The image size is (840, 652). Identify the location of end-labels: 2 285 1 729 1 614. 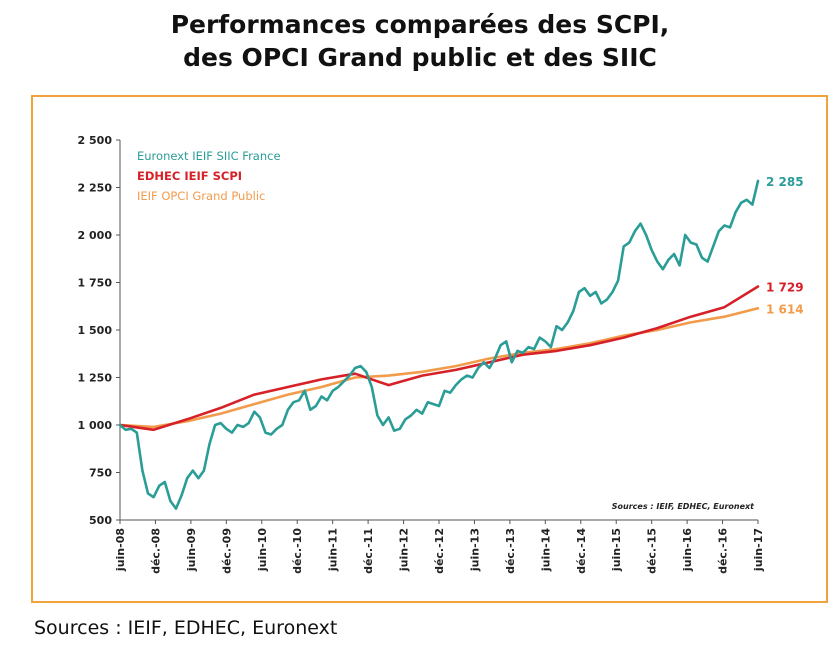
(785, 245).